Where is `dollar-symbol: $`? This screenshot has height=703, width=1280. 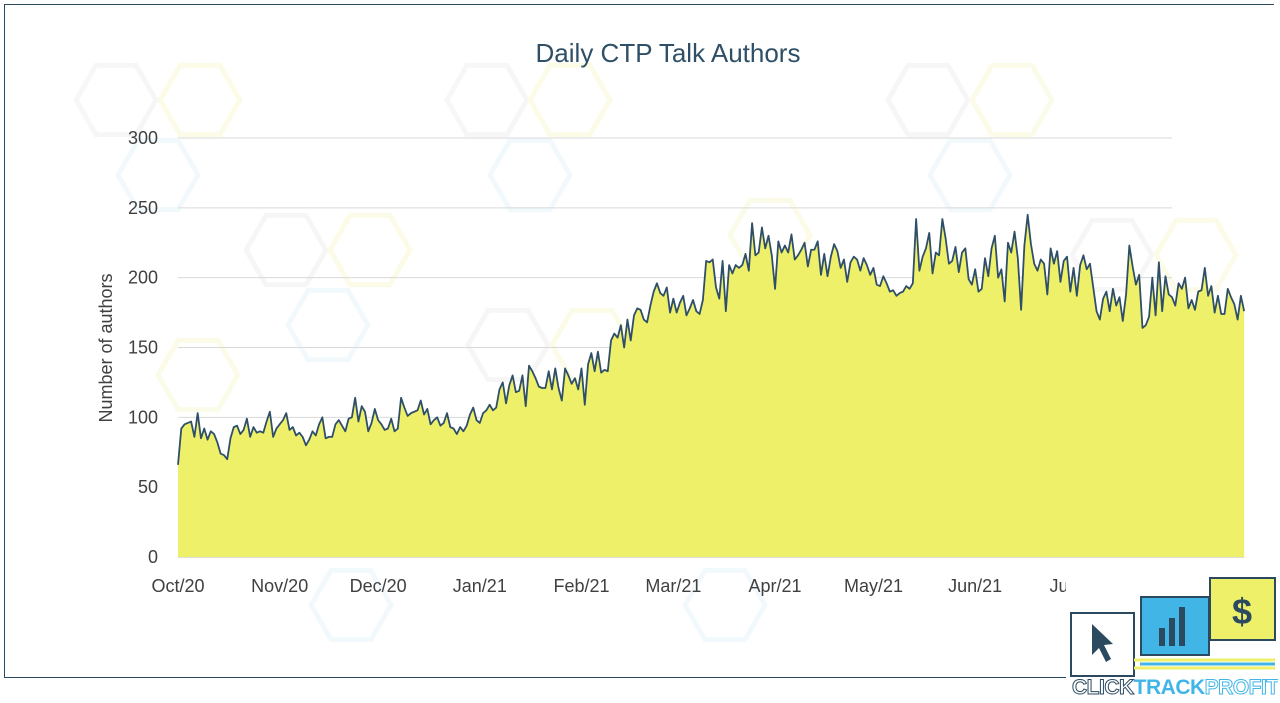
dollar-symbol: $ is located at coordinates (1242, 611).